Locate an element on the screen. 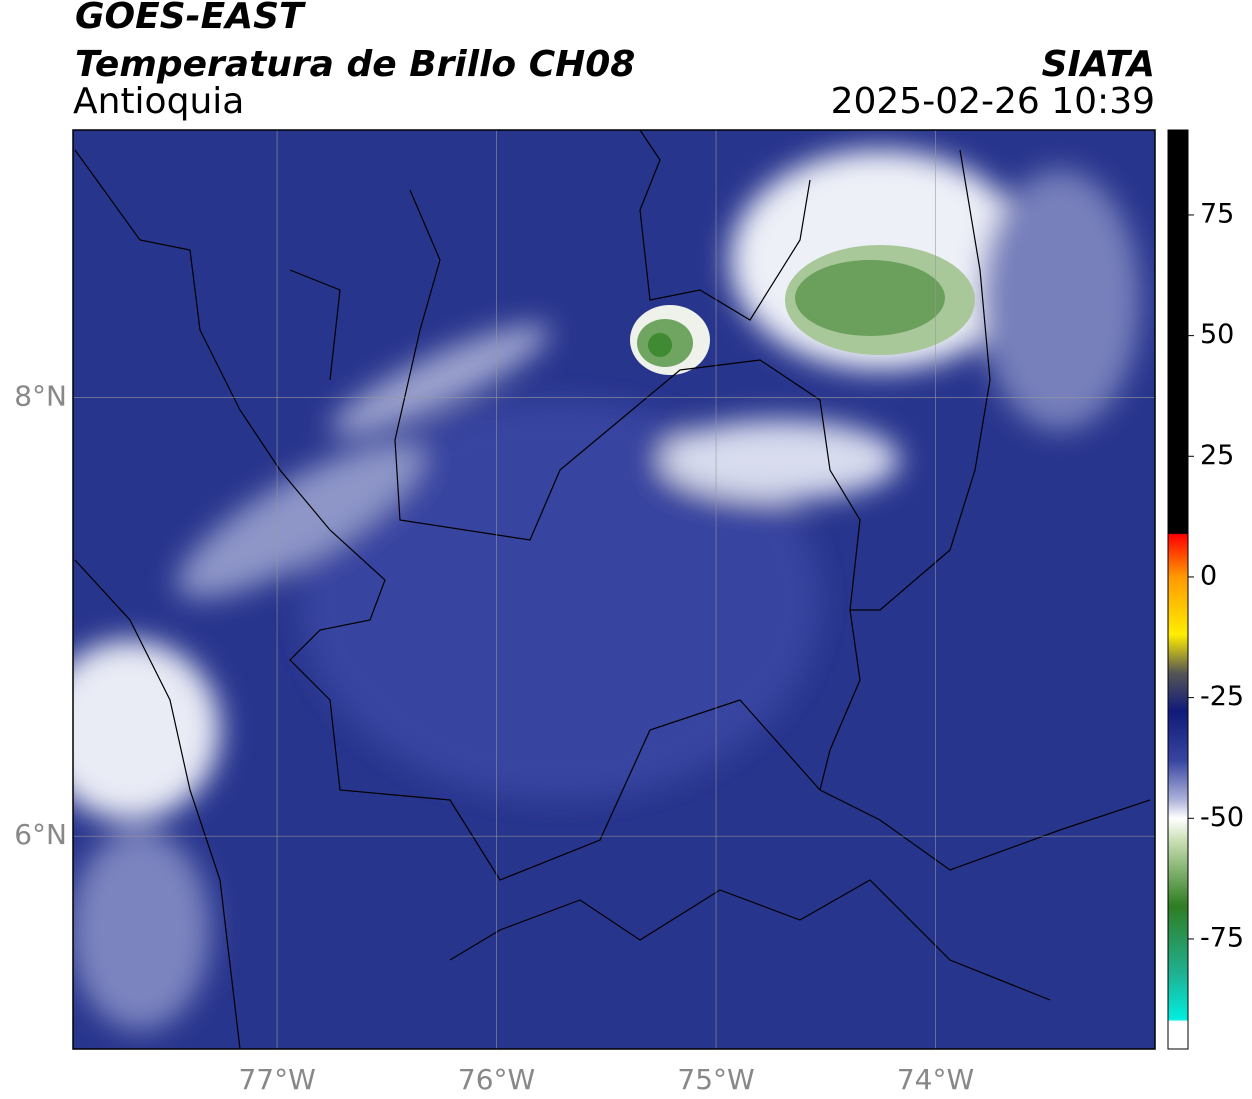  colorbar-tick-label: 75 is located at coordinates (1217, 213).